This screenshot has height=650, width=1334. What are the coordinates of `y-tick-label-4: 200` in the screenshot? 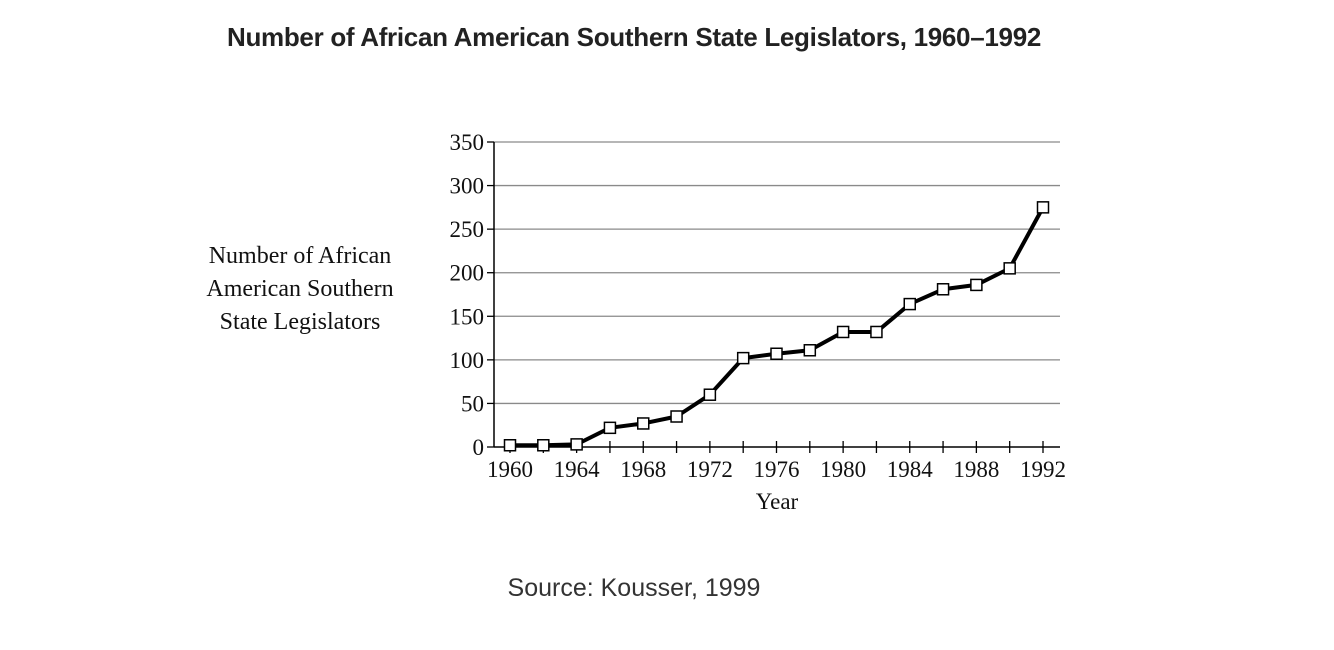 It's located at (467, 273).